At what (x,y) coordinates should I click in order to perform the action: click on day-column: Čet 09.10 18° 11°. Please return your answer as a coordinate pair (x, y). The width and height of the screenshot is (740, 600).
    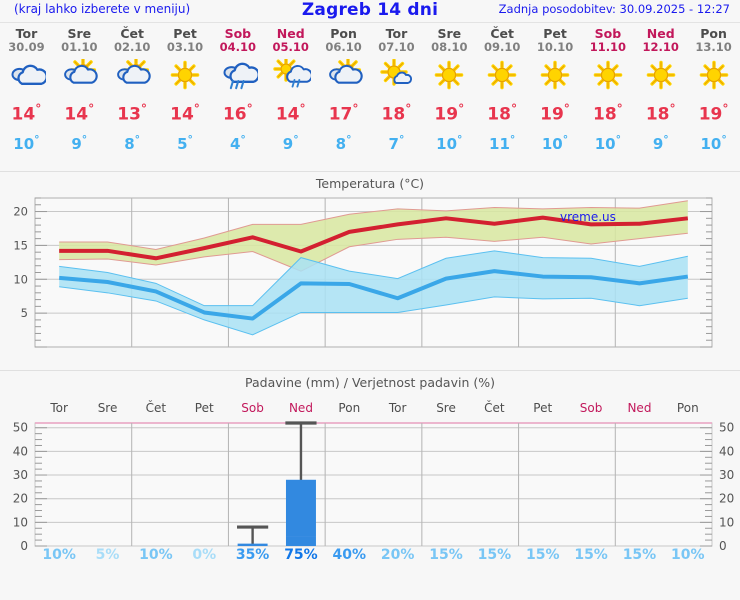
    Looking at the image, I should click on (502, 91).